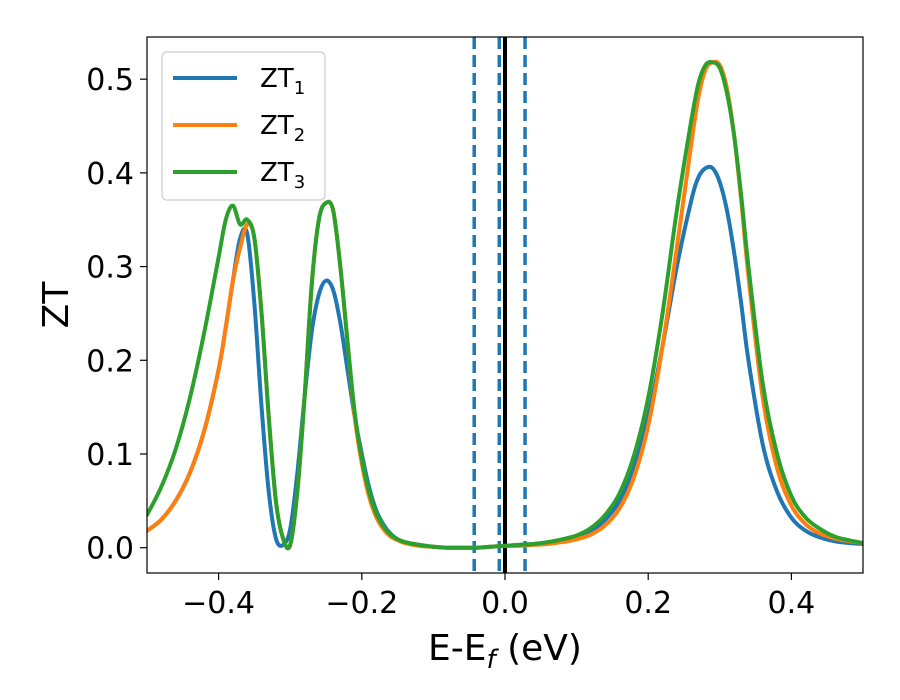 Image resolution: width=900 pixels, height=700 pixels. What do you see at coordinates (218, 603) in the screenshot?
I see `x-tick-label: −0.4` at bounding box center [218, 603].